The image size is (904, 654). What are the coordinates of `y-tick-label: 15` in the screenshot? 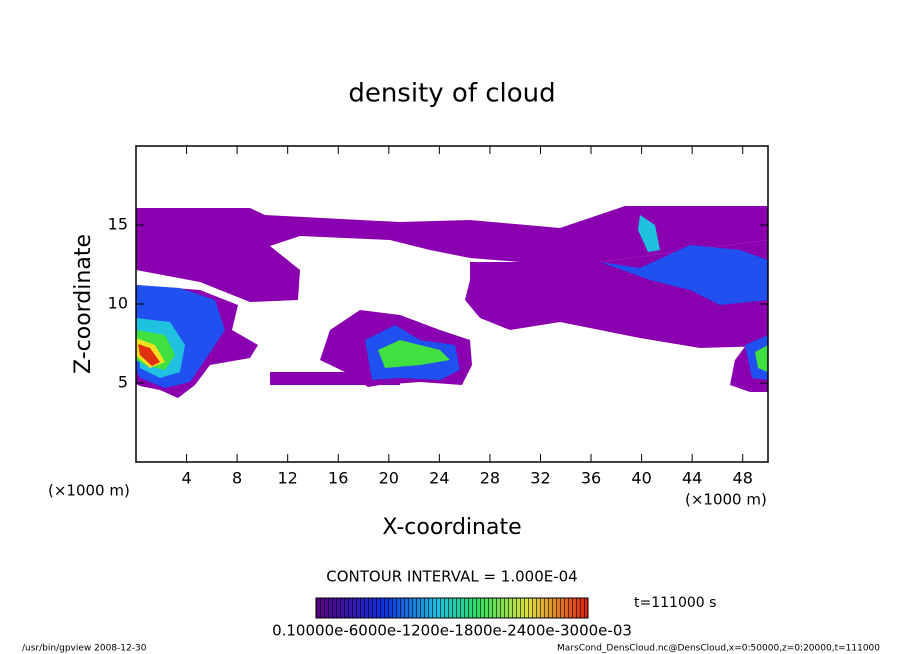 It's located at (118, 224).